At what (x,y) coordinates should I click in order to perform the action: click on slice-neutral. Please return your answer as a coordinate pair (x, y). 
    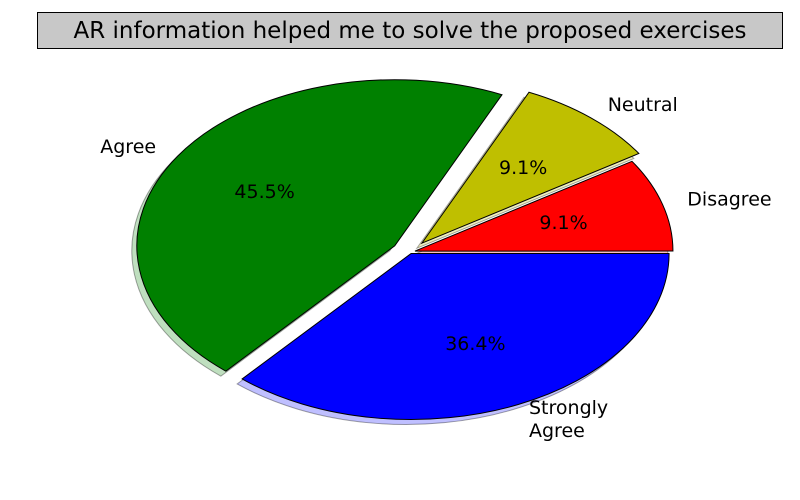
    Looking at the image, I should click on (530, 168).